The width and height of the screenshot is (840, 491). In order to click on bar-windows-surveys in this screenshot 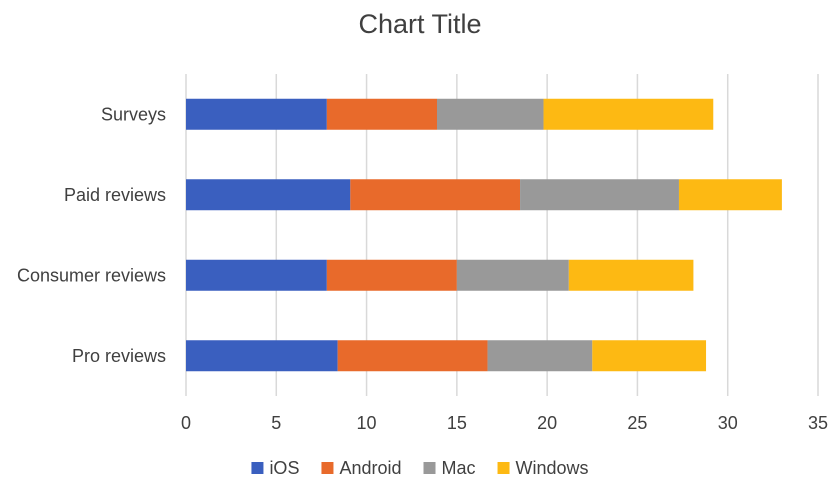, I will do `click(628, 114)`.